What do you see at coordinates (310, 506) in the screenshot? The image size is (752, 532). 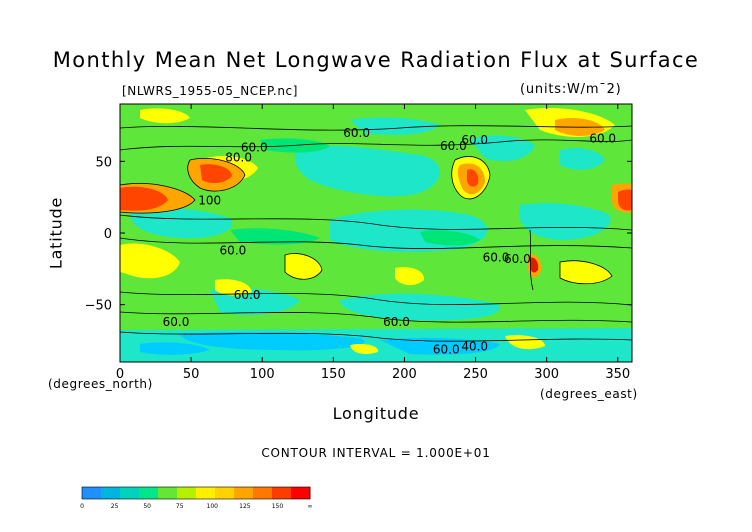 I see `colorbar-tick-label: ∞` at bounding box center [310, 506].